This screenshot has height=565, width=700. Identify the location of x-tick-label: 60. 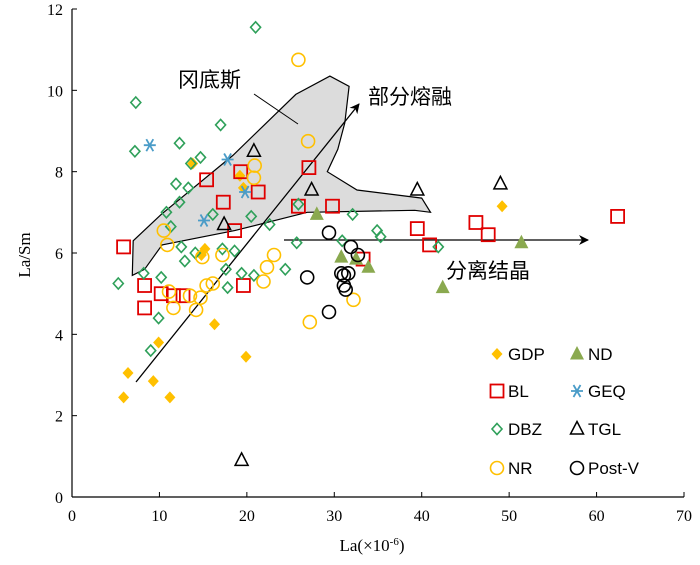
(597, 516).